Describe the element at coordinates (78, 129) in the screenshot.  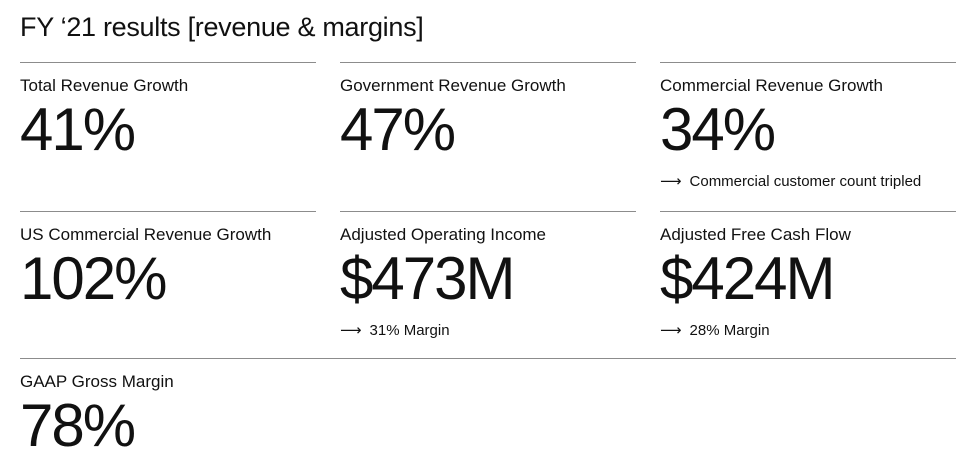
I see `metric-value: 41%` at that location.